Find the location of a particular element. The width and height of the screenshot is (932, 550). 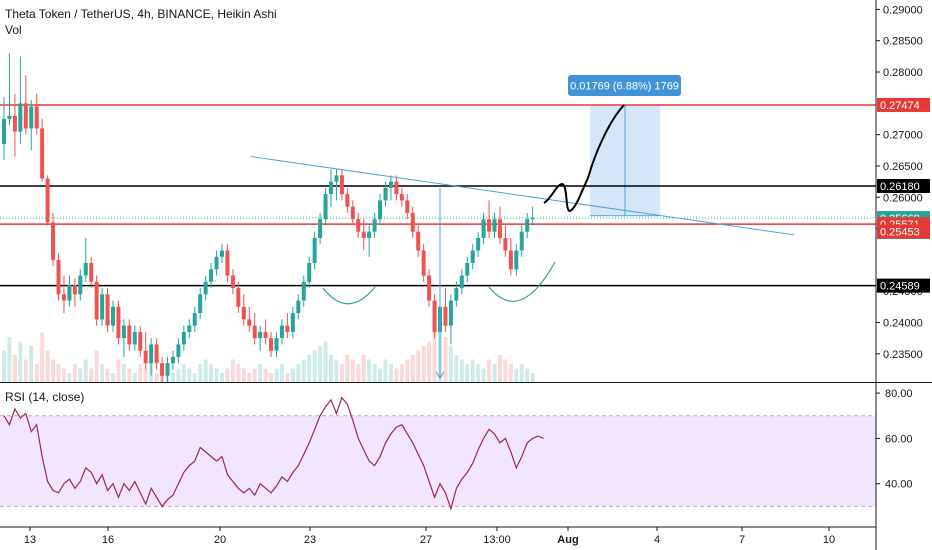

price-tick-label: 0.29000 is located at coordinates (903, 10).